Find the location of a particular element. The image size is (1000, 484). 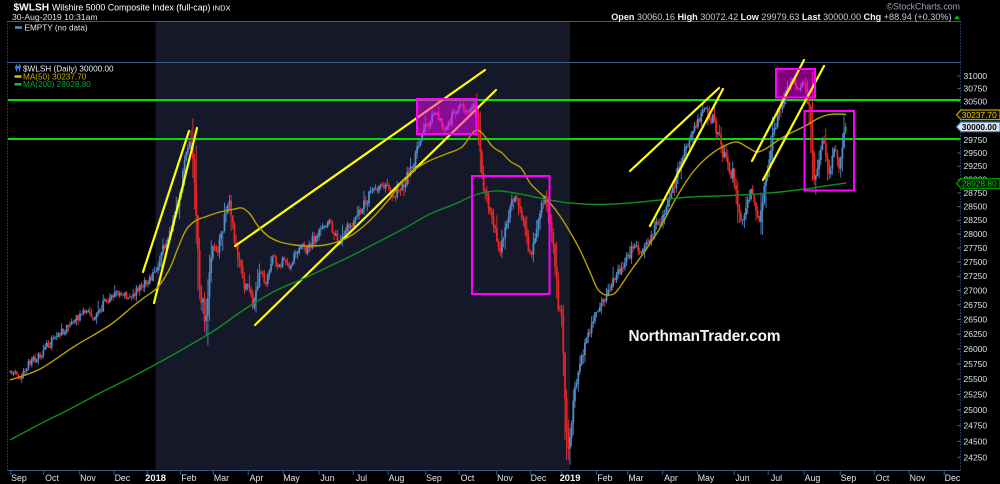

svg-text: EMPTY (no data) is located at coordinates (56, 28).